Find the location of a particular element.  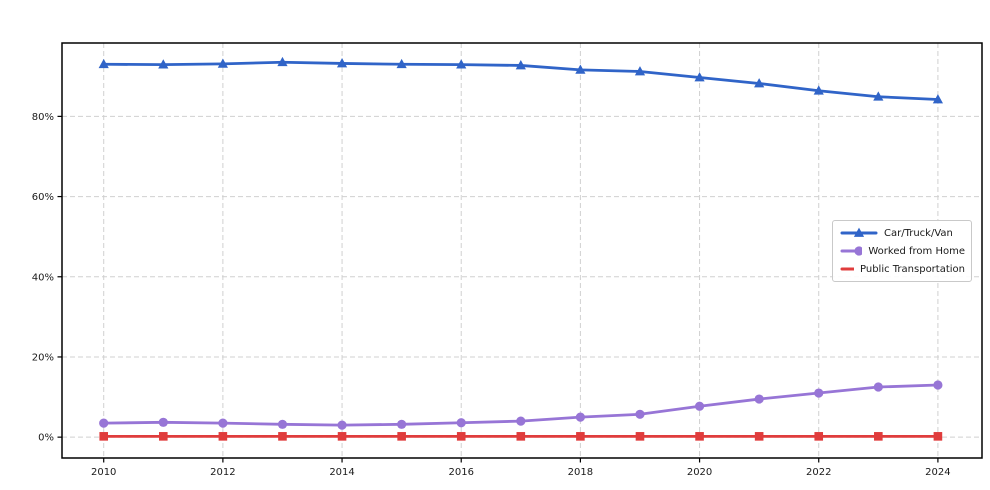

legend-item-public-transportation: Public Transportation is located at coordinates (902, 269).